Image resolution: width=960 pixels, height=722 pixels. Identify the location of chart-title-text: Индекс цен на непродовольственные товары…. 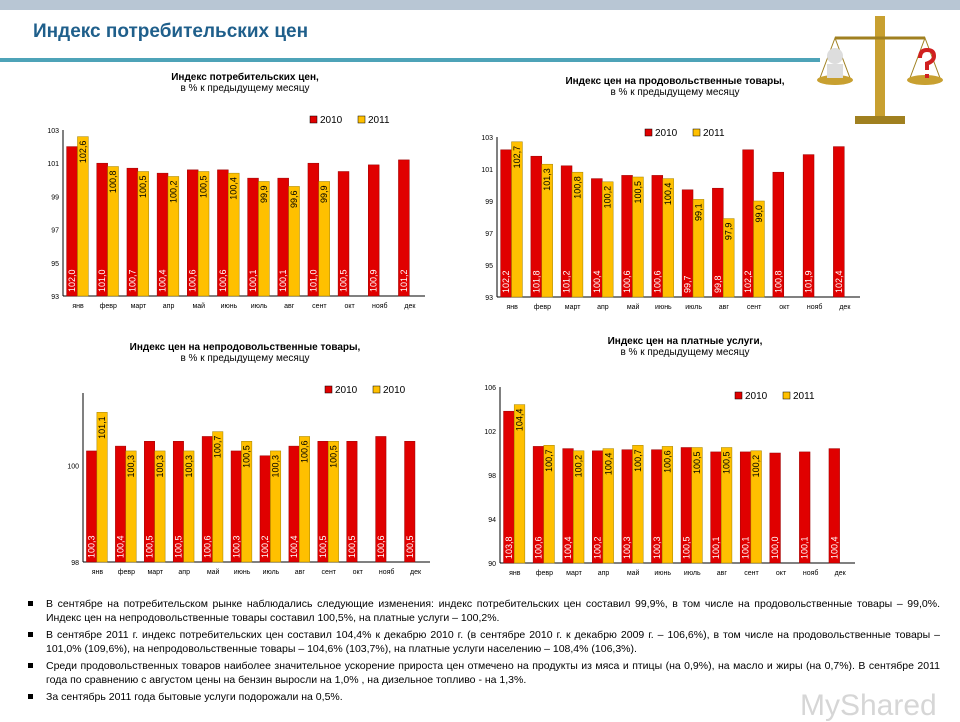
(245, 347).